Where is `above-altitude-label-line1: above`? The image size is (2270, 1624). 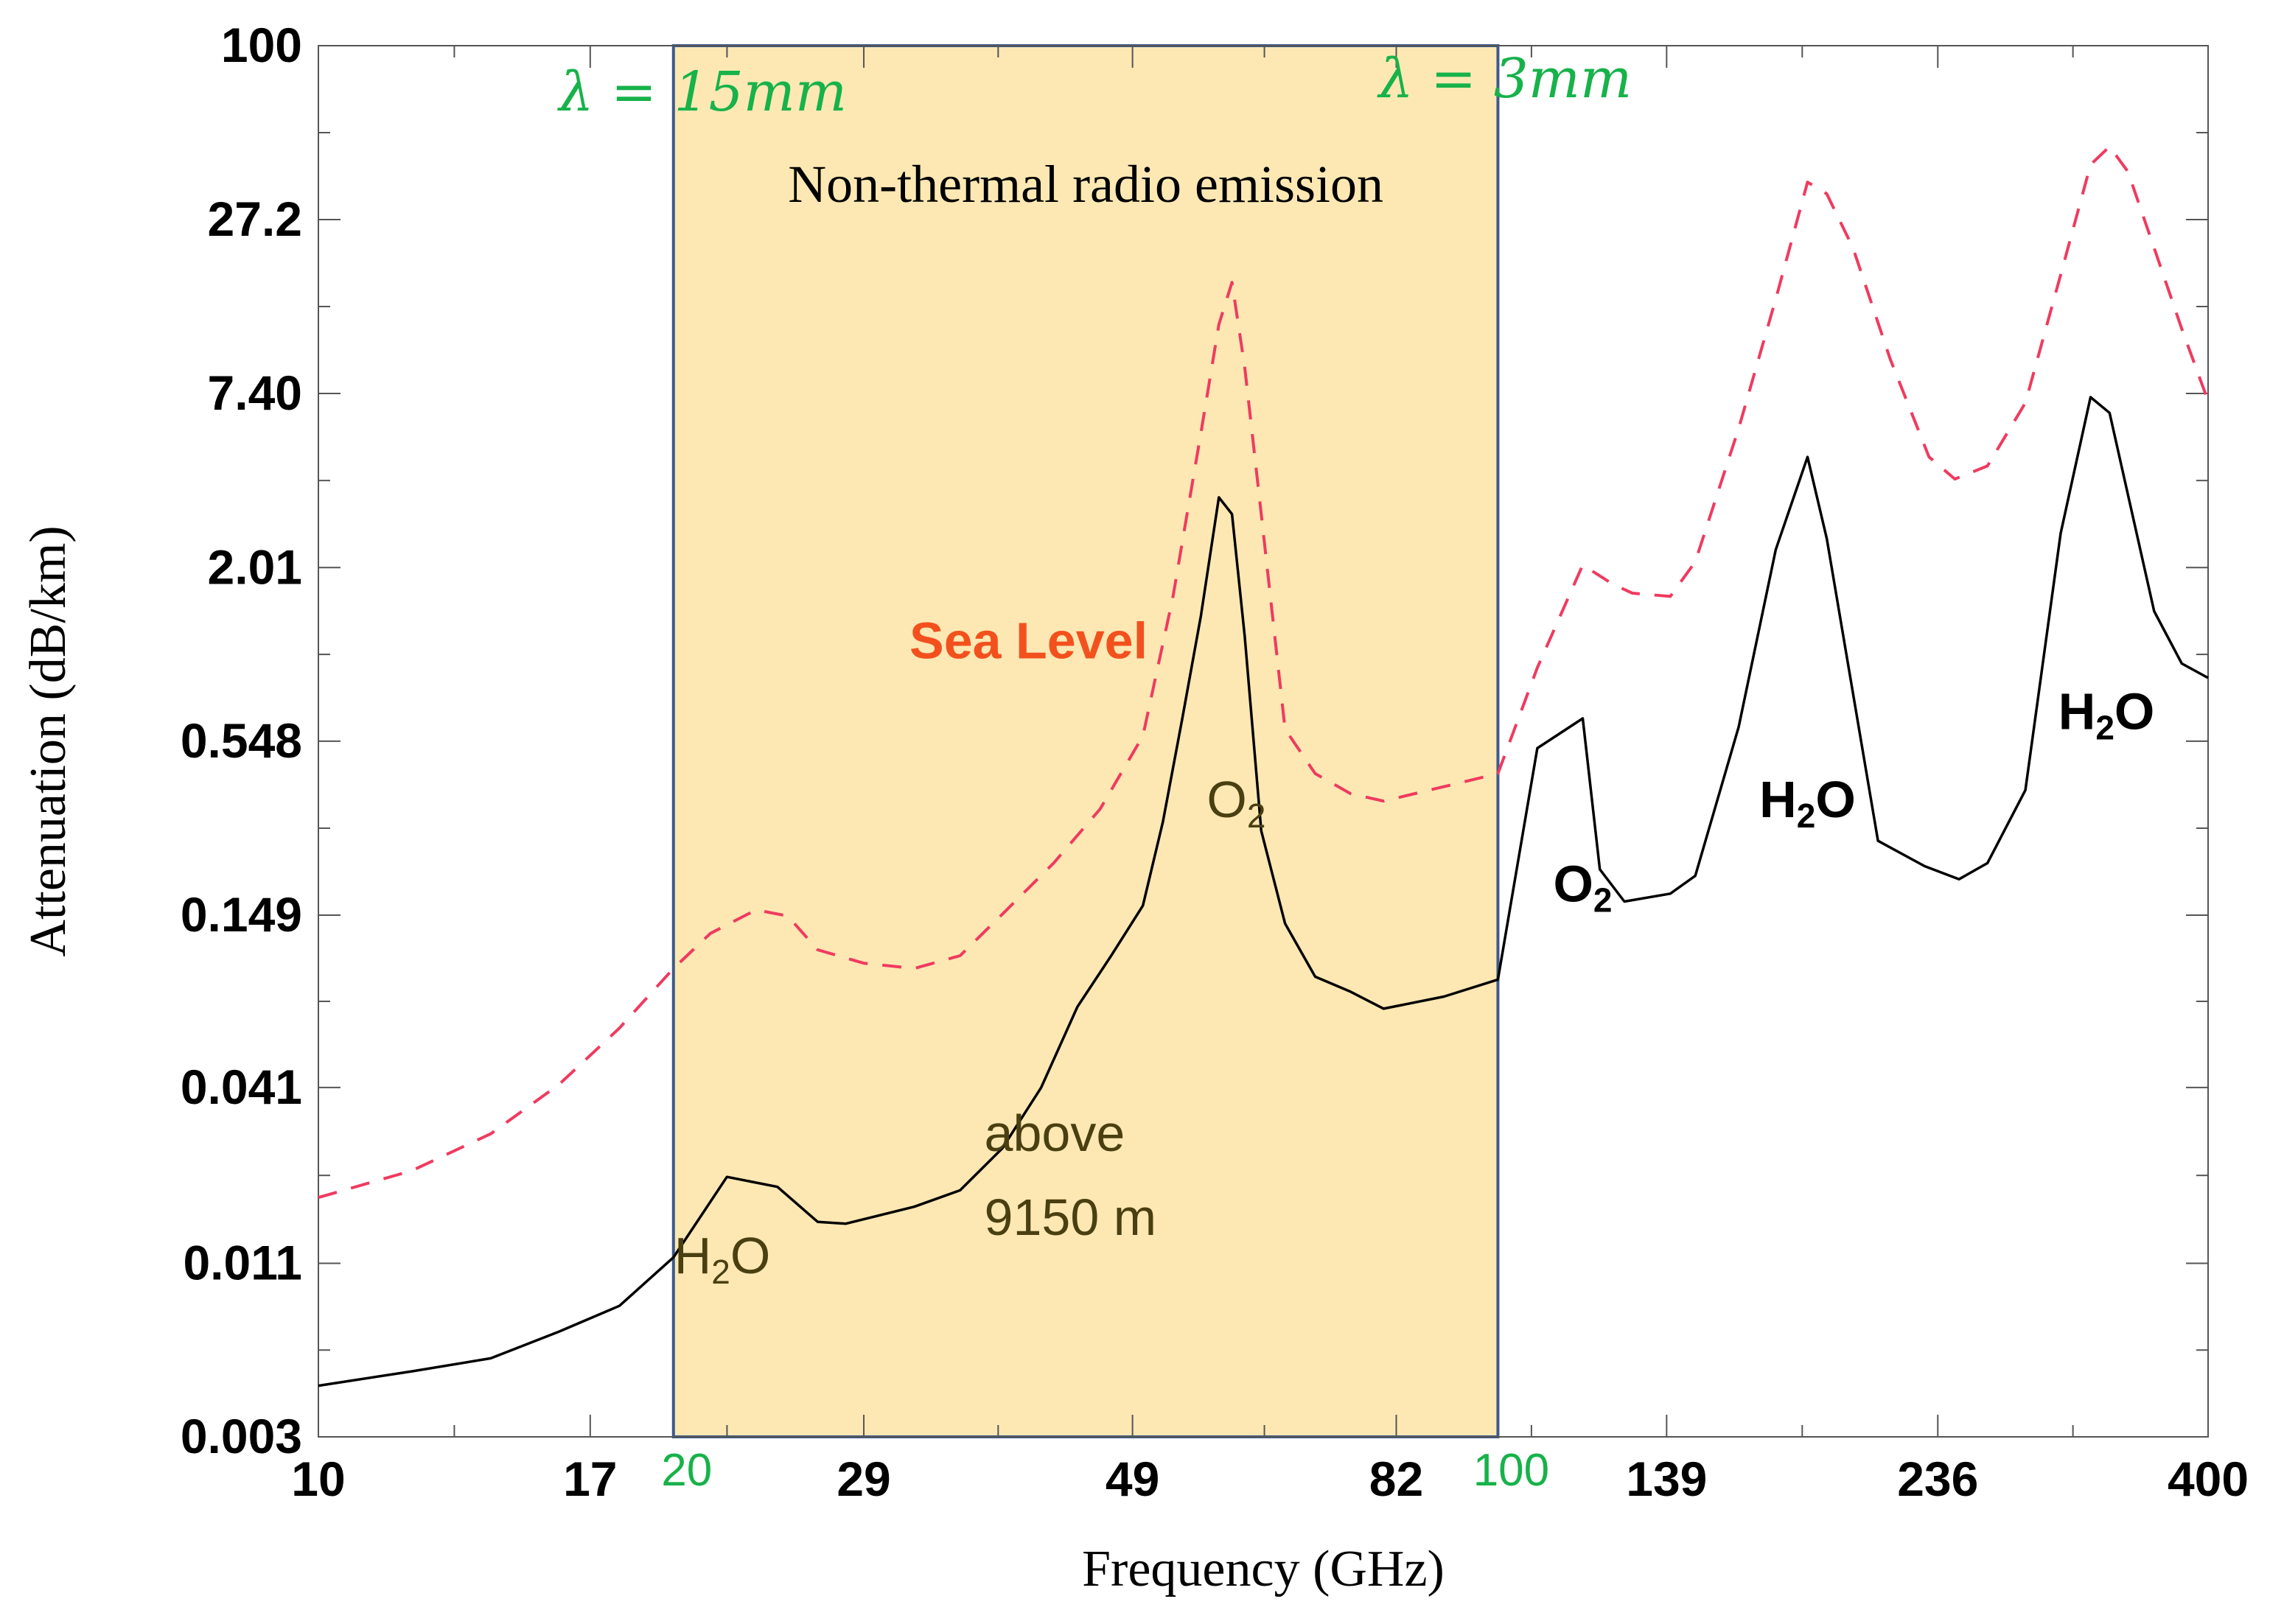
above-altitude-label-line1: above is located at coordinates (1055, 1133).